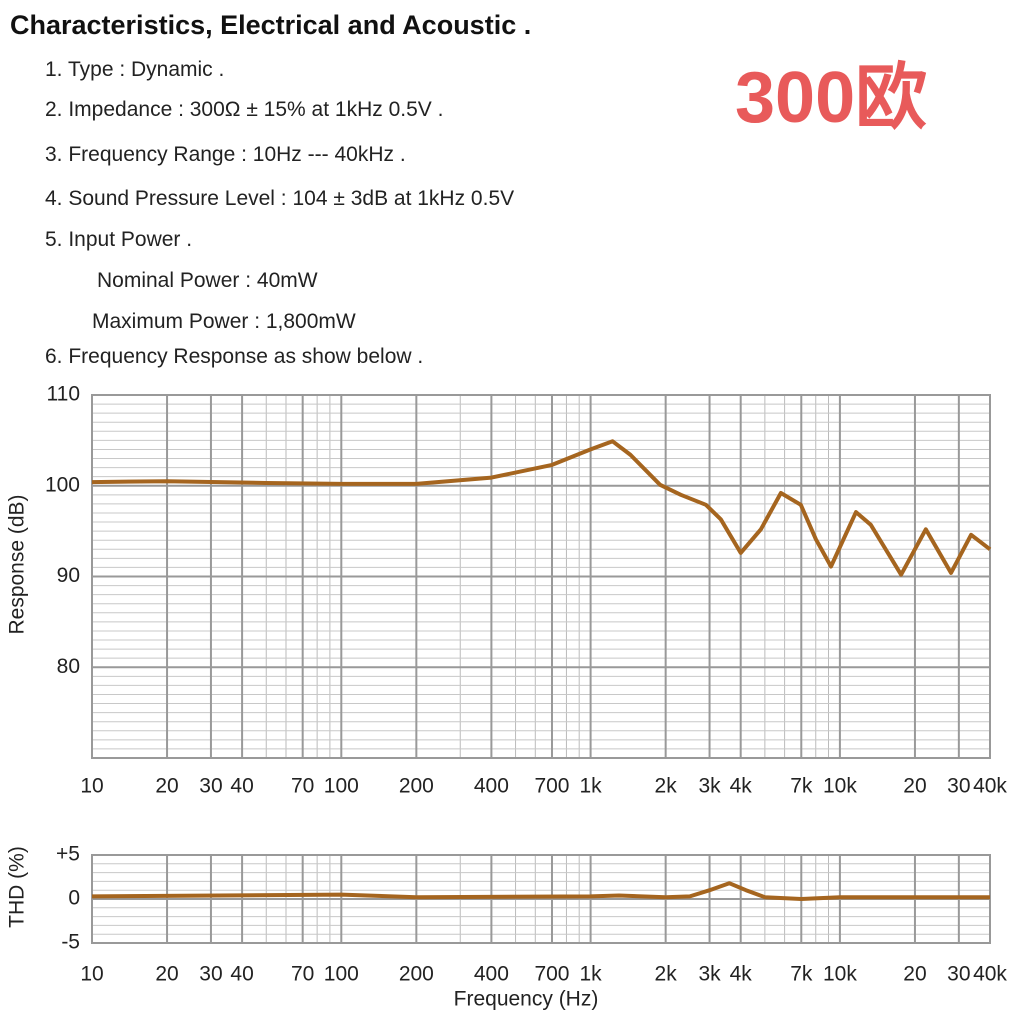  Describe the element at coordinates (224, 321) in the screenshot. I see `spec: Maximum Power : 1,800mW` at that location.